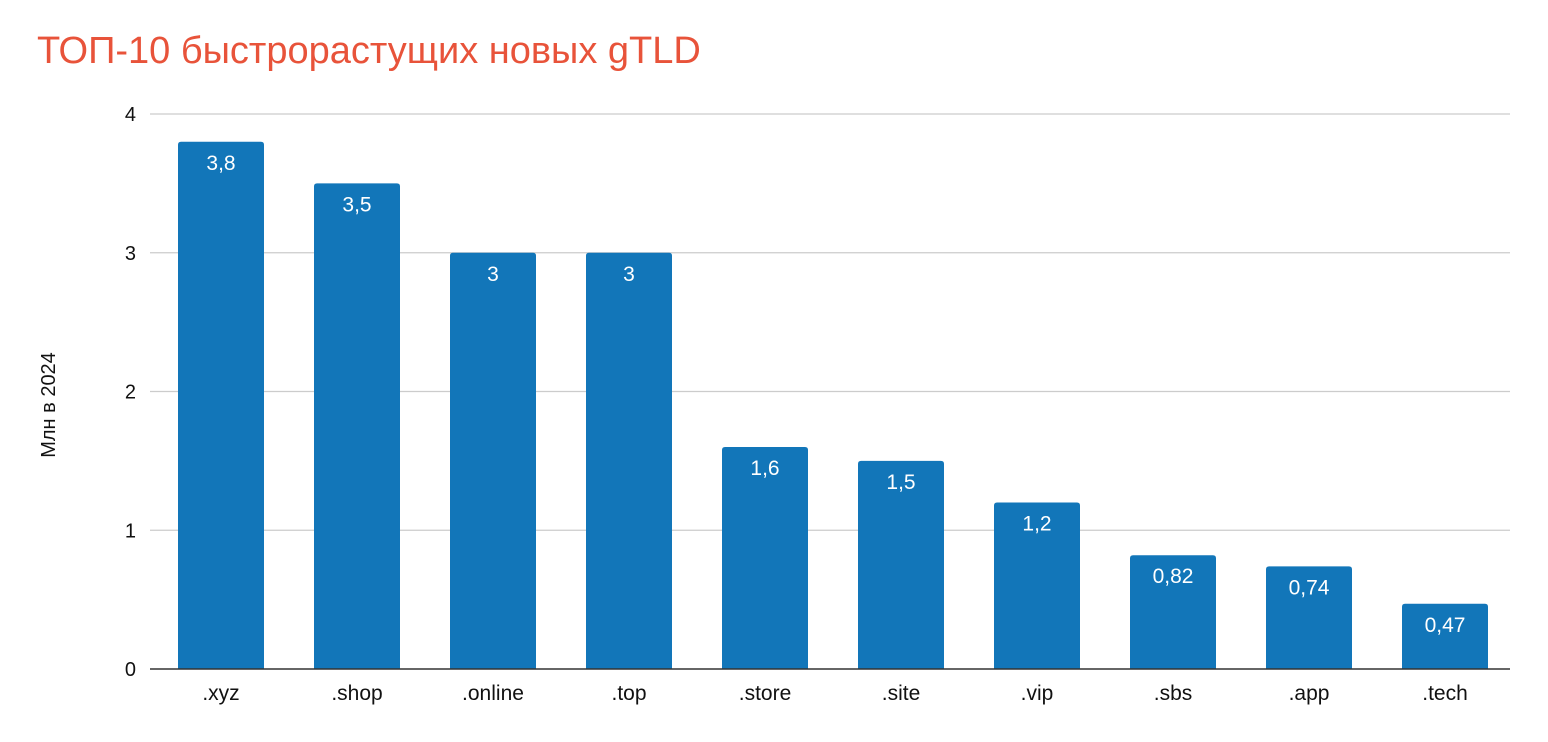 The height and width of the screenshot is (742, 1548). I want to click on x-tick-label: .xyz, so click(220, 693).